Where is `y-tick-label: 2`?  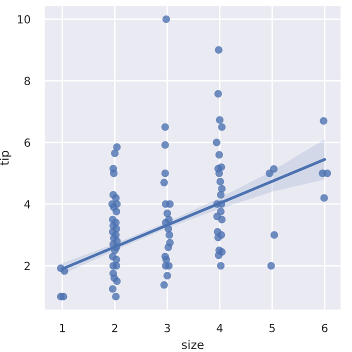 y-tick-label: 2 is located at coordinates (27, 266).